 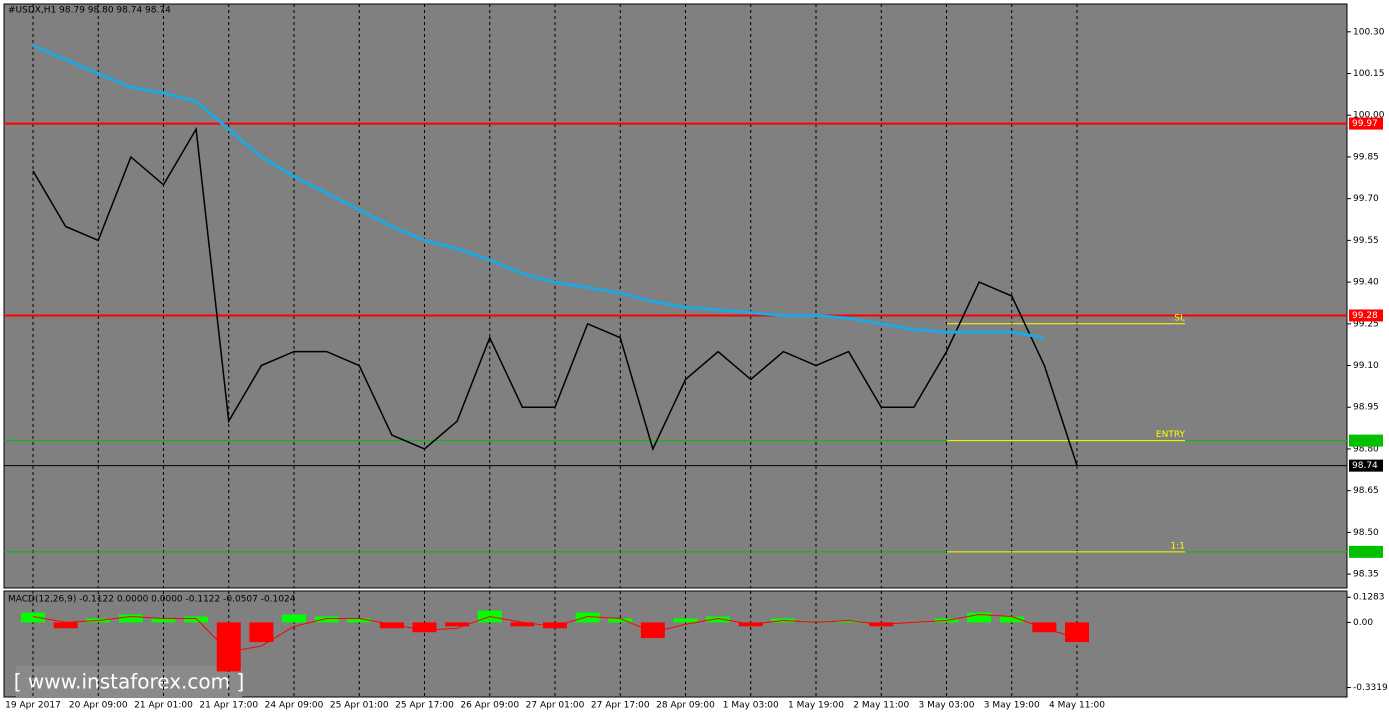 What do you see at coordinates (1363, 623) in the screenshot?
I see `y-tick-label: 0.00` at bounding box center [1363, 623].